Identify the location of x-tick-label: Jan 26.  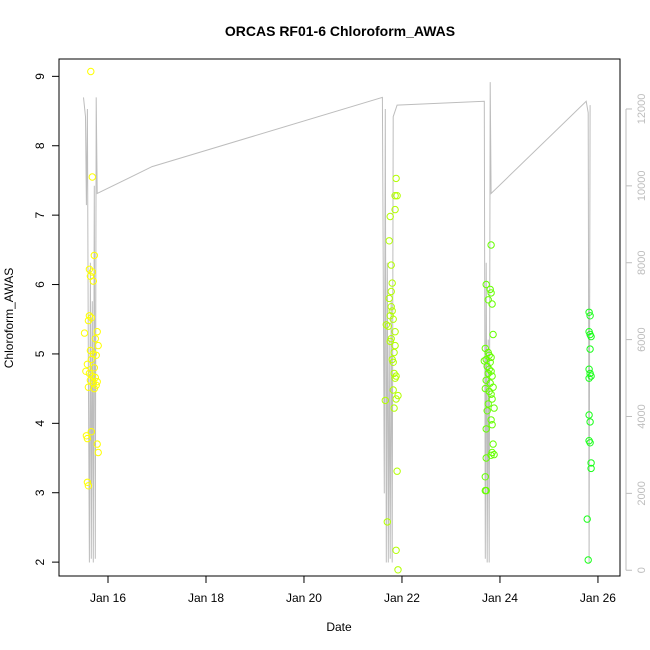
(598, 598).